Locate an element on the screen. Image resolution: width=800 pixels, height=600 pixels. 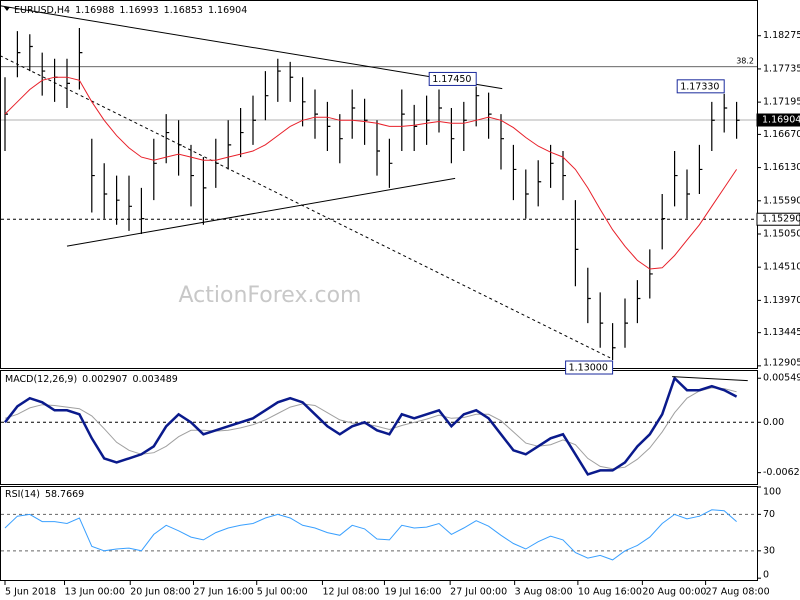
y-tick-label: 1.14510 is located at coordinates (781, 267).